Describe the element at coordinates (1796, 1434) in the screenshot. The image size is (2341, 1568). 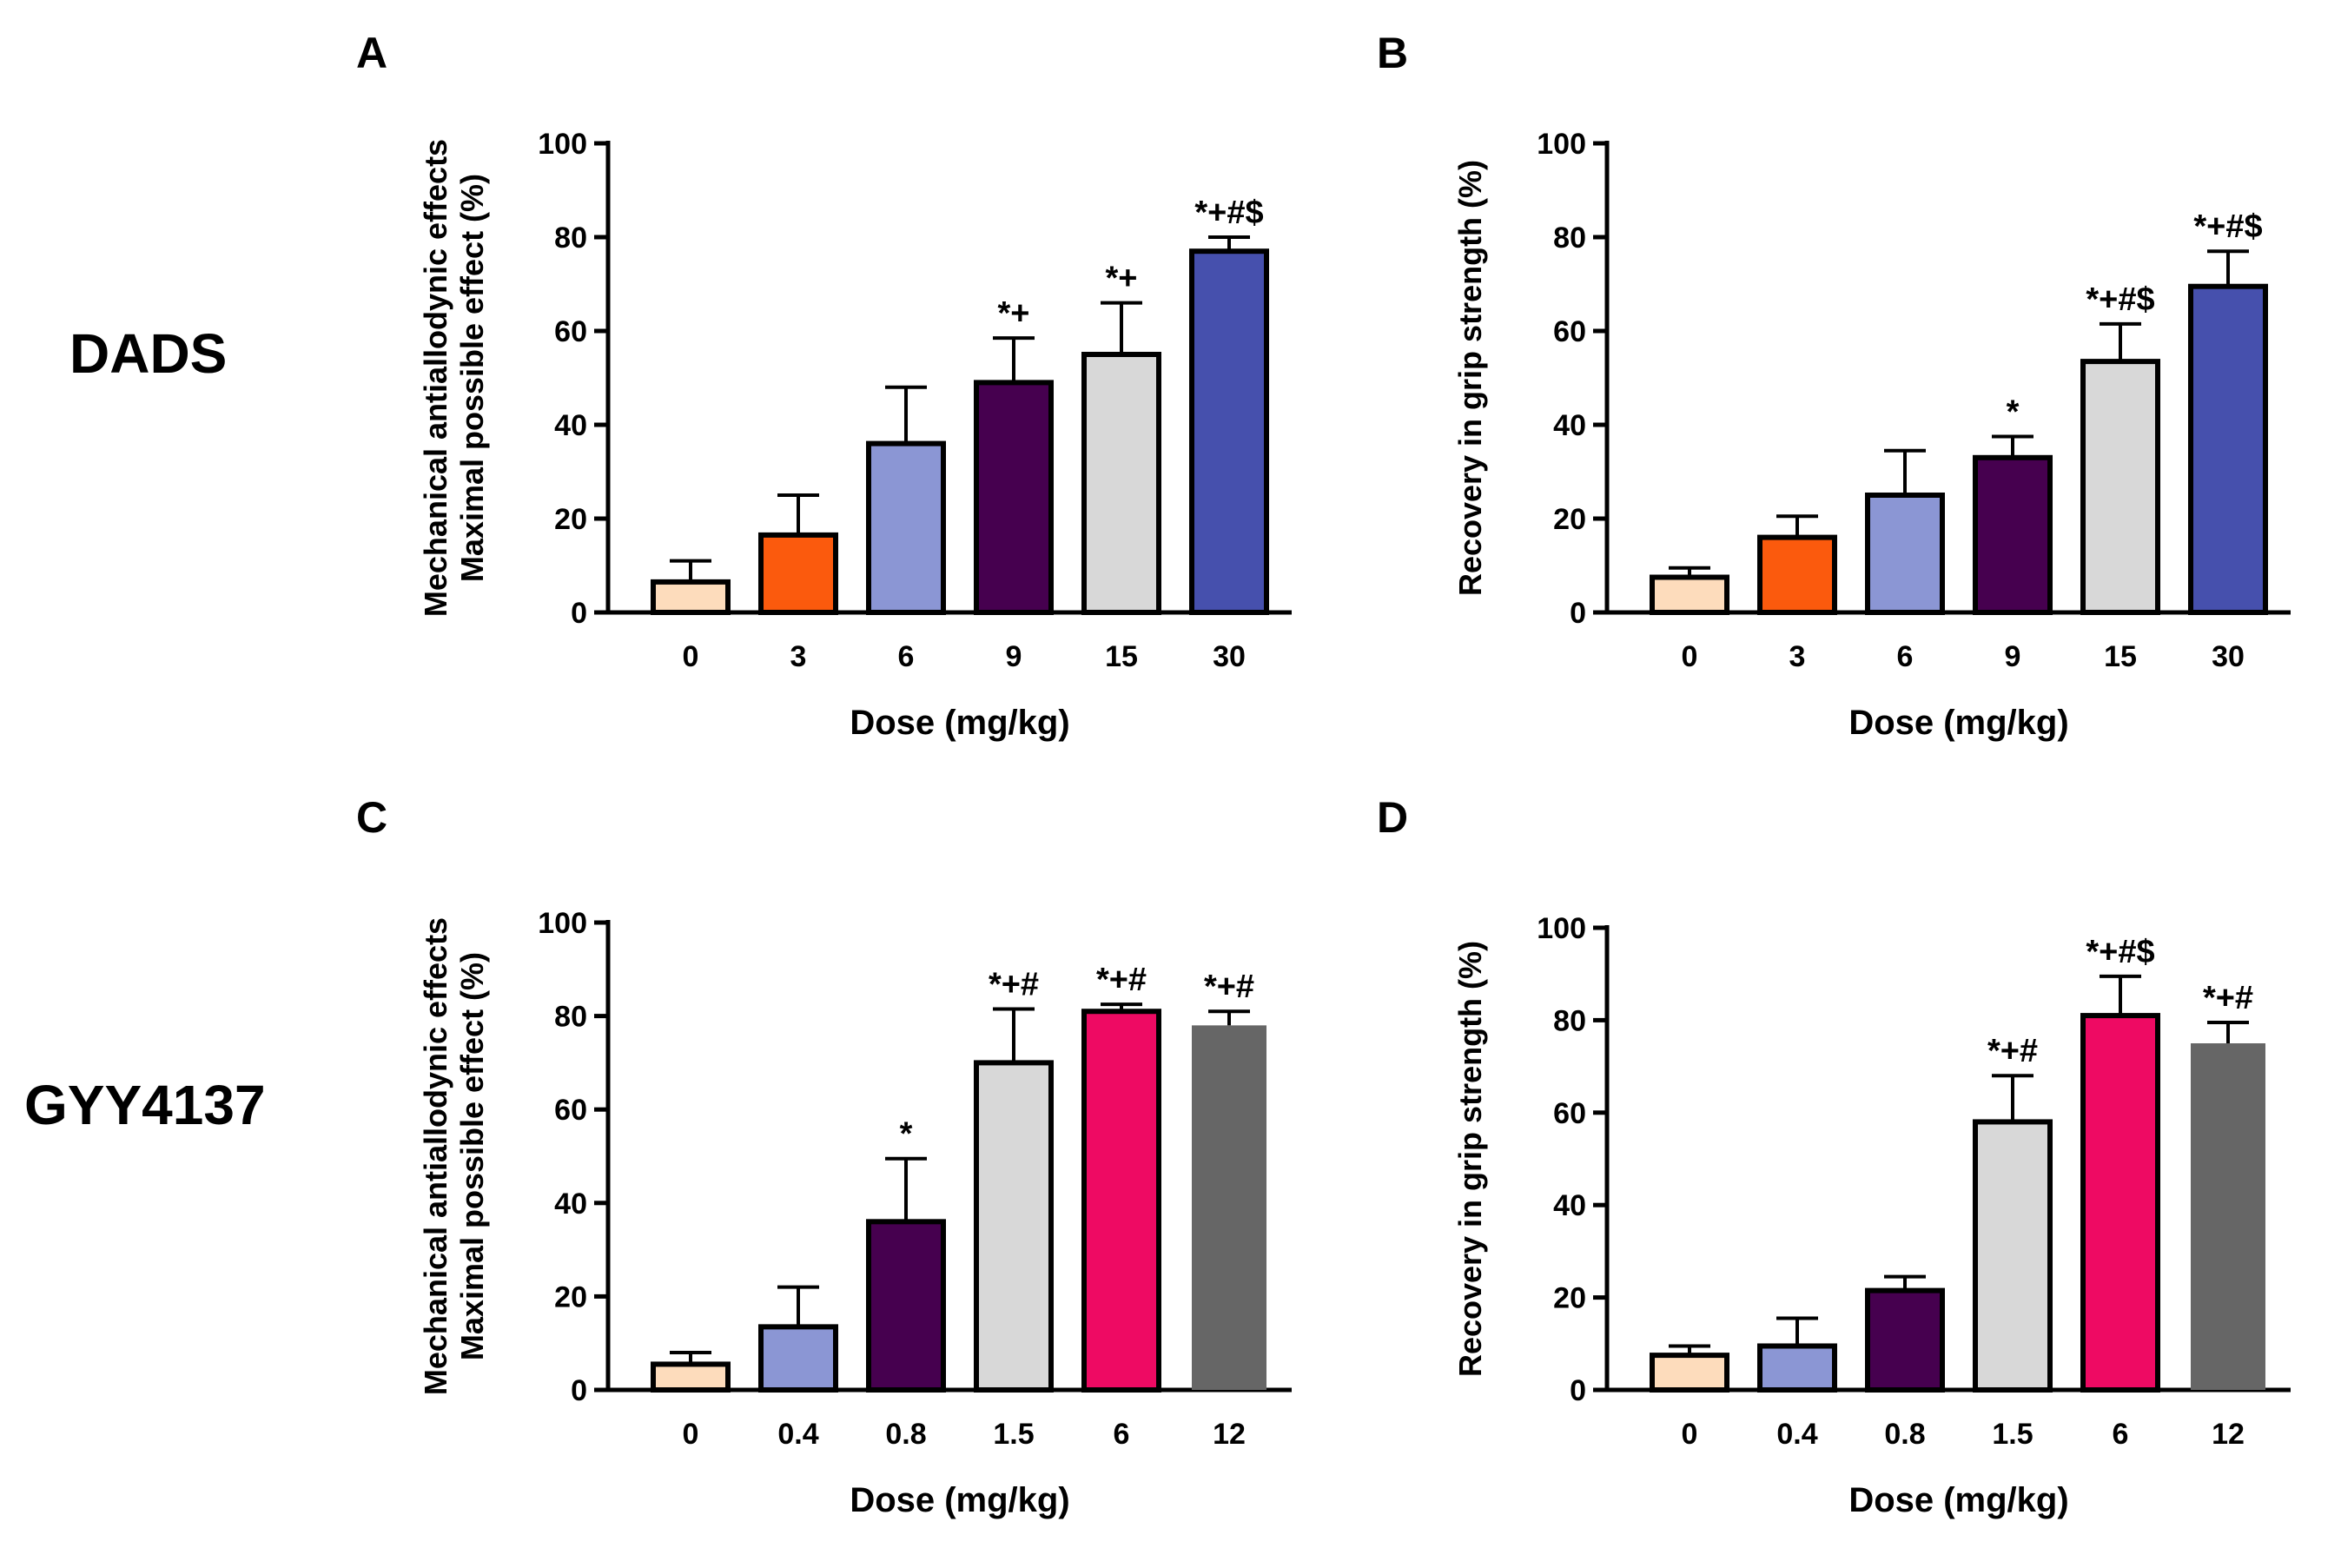
I see `panel-d-x-tick-label: 0.4` at that location.